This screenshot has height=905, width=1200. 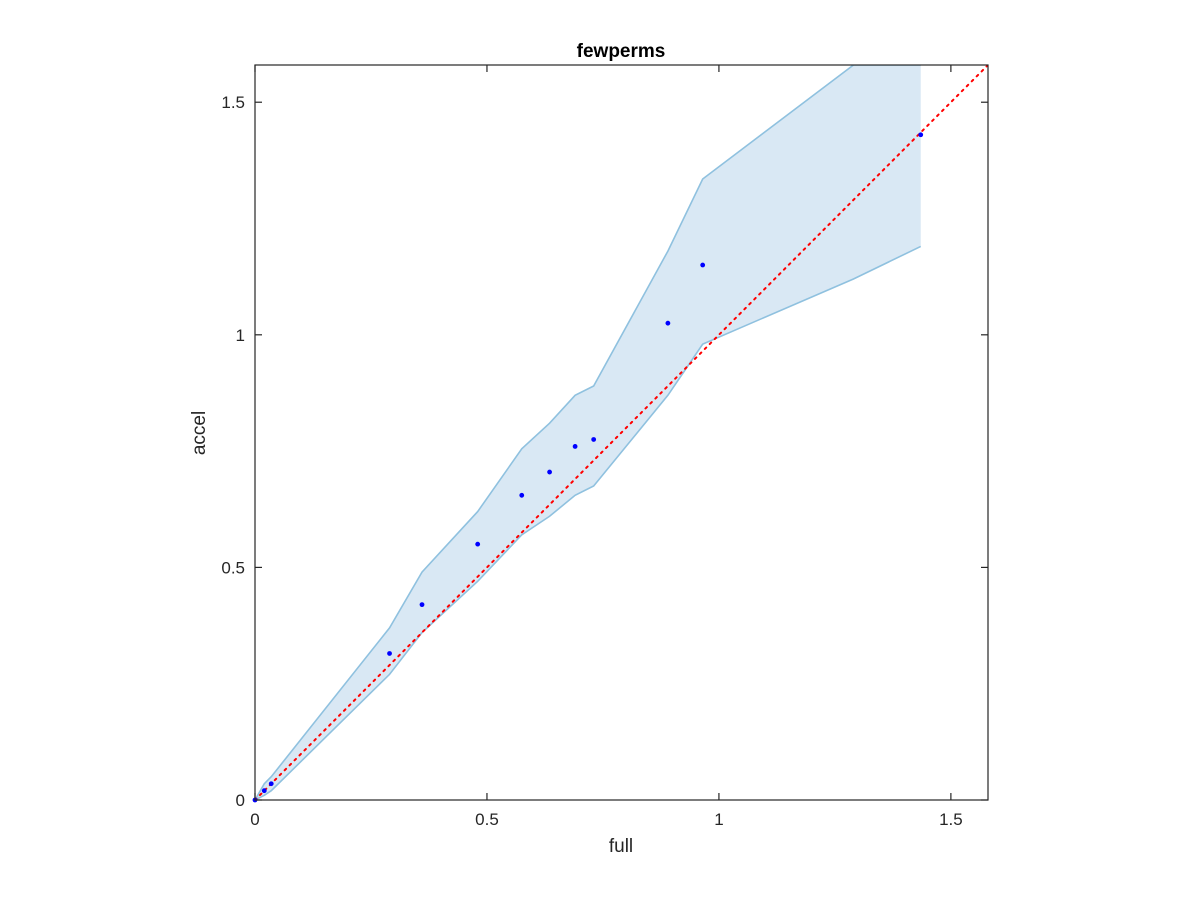 What do you see at coordinates (718, 819) in the screenshot?
I see `x-tick-label: 1` at bounding box center [718, 819].